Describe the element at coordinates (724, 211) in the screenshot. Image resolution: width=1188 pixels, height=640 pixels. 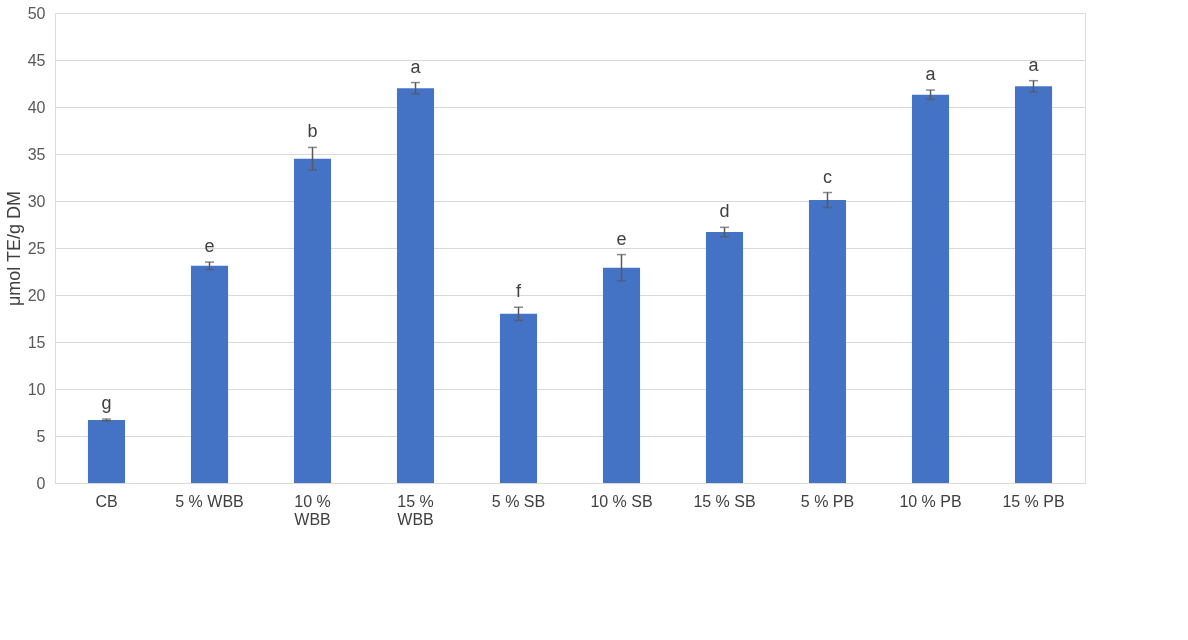
I see `annotation: d` at that location.